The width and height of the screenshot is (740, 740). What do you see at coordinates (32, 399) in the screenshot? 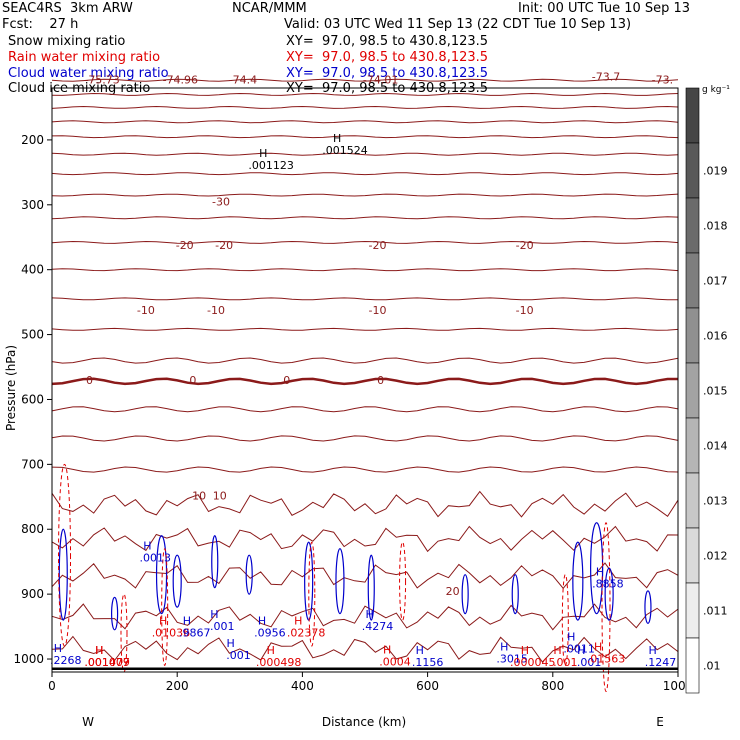
I see `y-tick-label: 600` at bounding box center [32, 399].